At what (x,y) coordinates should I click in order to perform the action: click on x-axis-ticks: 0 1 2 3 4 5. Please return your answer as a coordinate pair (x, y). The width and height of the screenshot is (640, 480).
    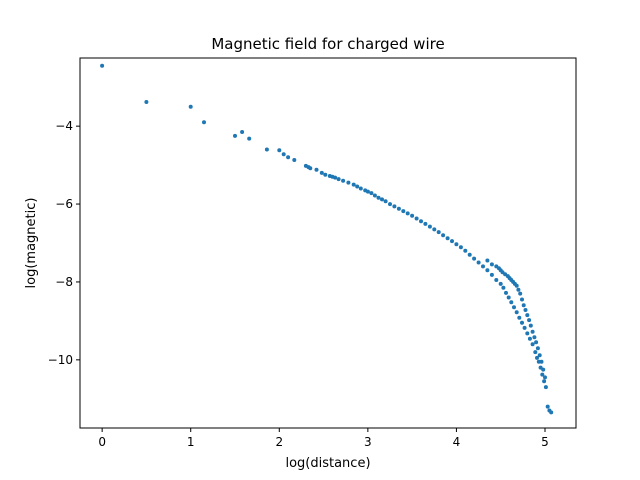
    Looking at the image, I should click on (323, 438).